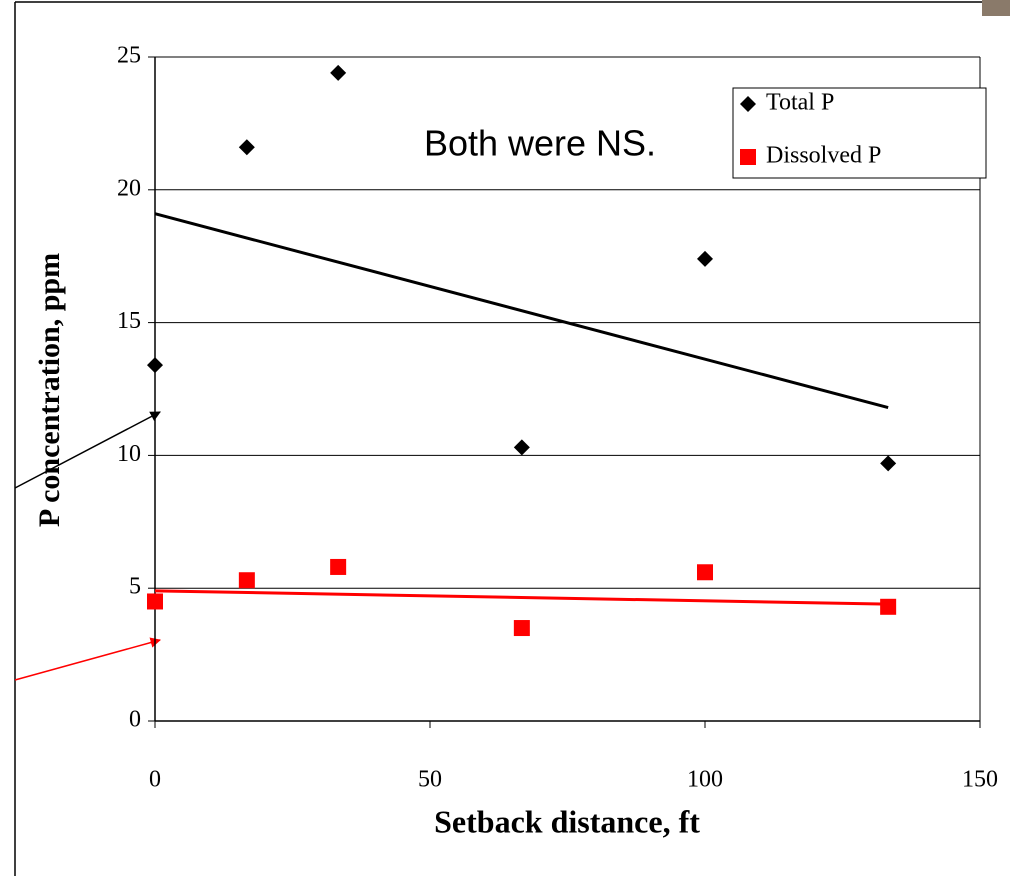 This screenshot has width=1010, height=876. I want to click on y-tick-label: 0, so click(135, 720).